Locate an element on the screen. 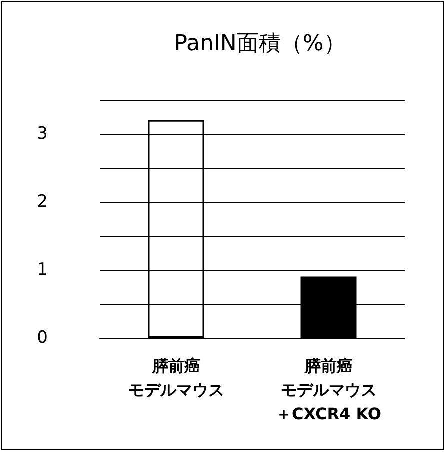  x-tick-label: 膵前癌モデルマウス＋CXCR4 KO is located at coordinates (329, 390).